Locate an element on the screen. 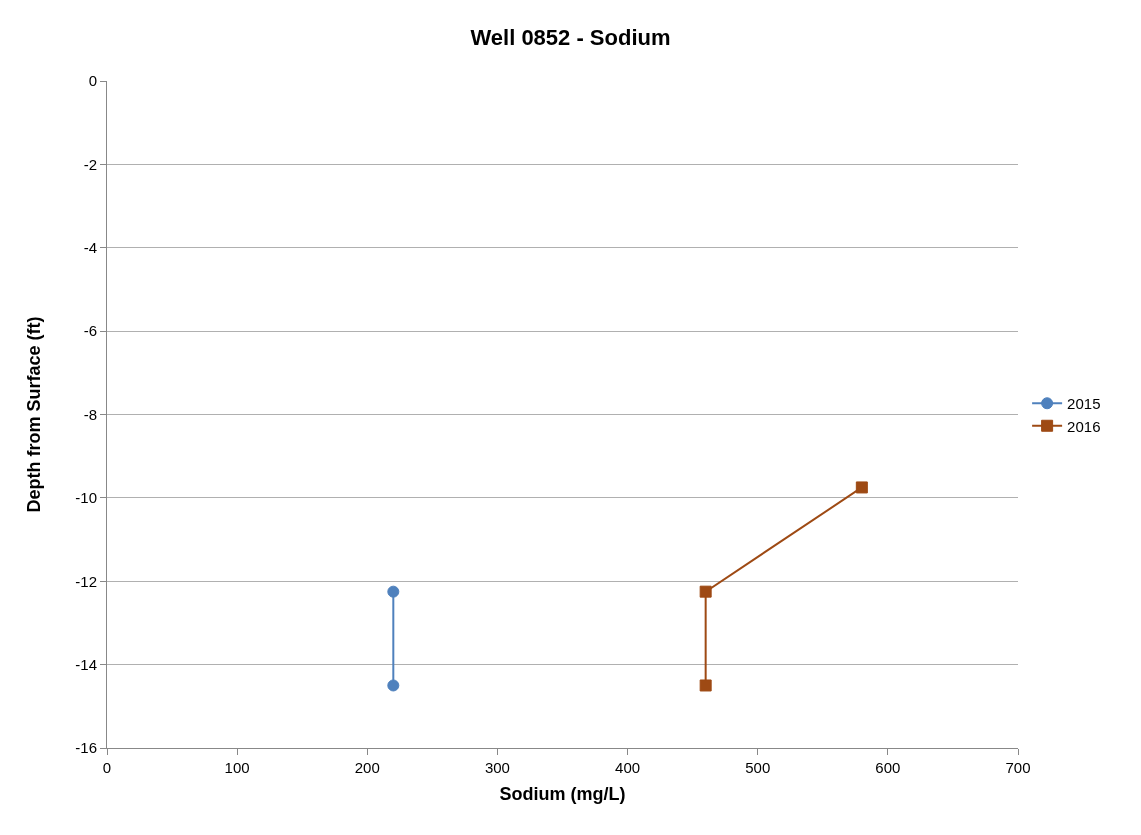 The width and height of the screenshot is (1141, 835). x-tick-label: 100 is located at coordinates (237, 767).